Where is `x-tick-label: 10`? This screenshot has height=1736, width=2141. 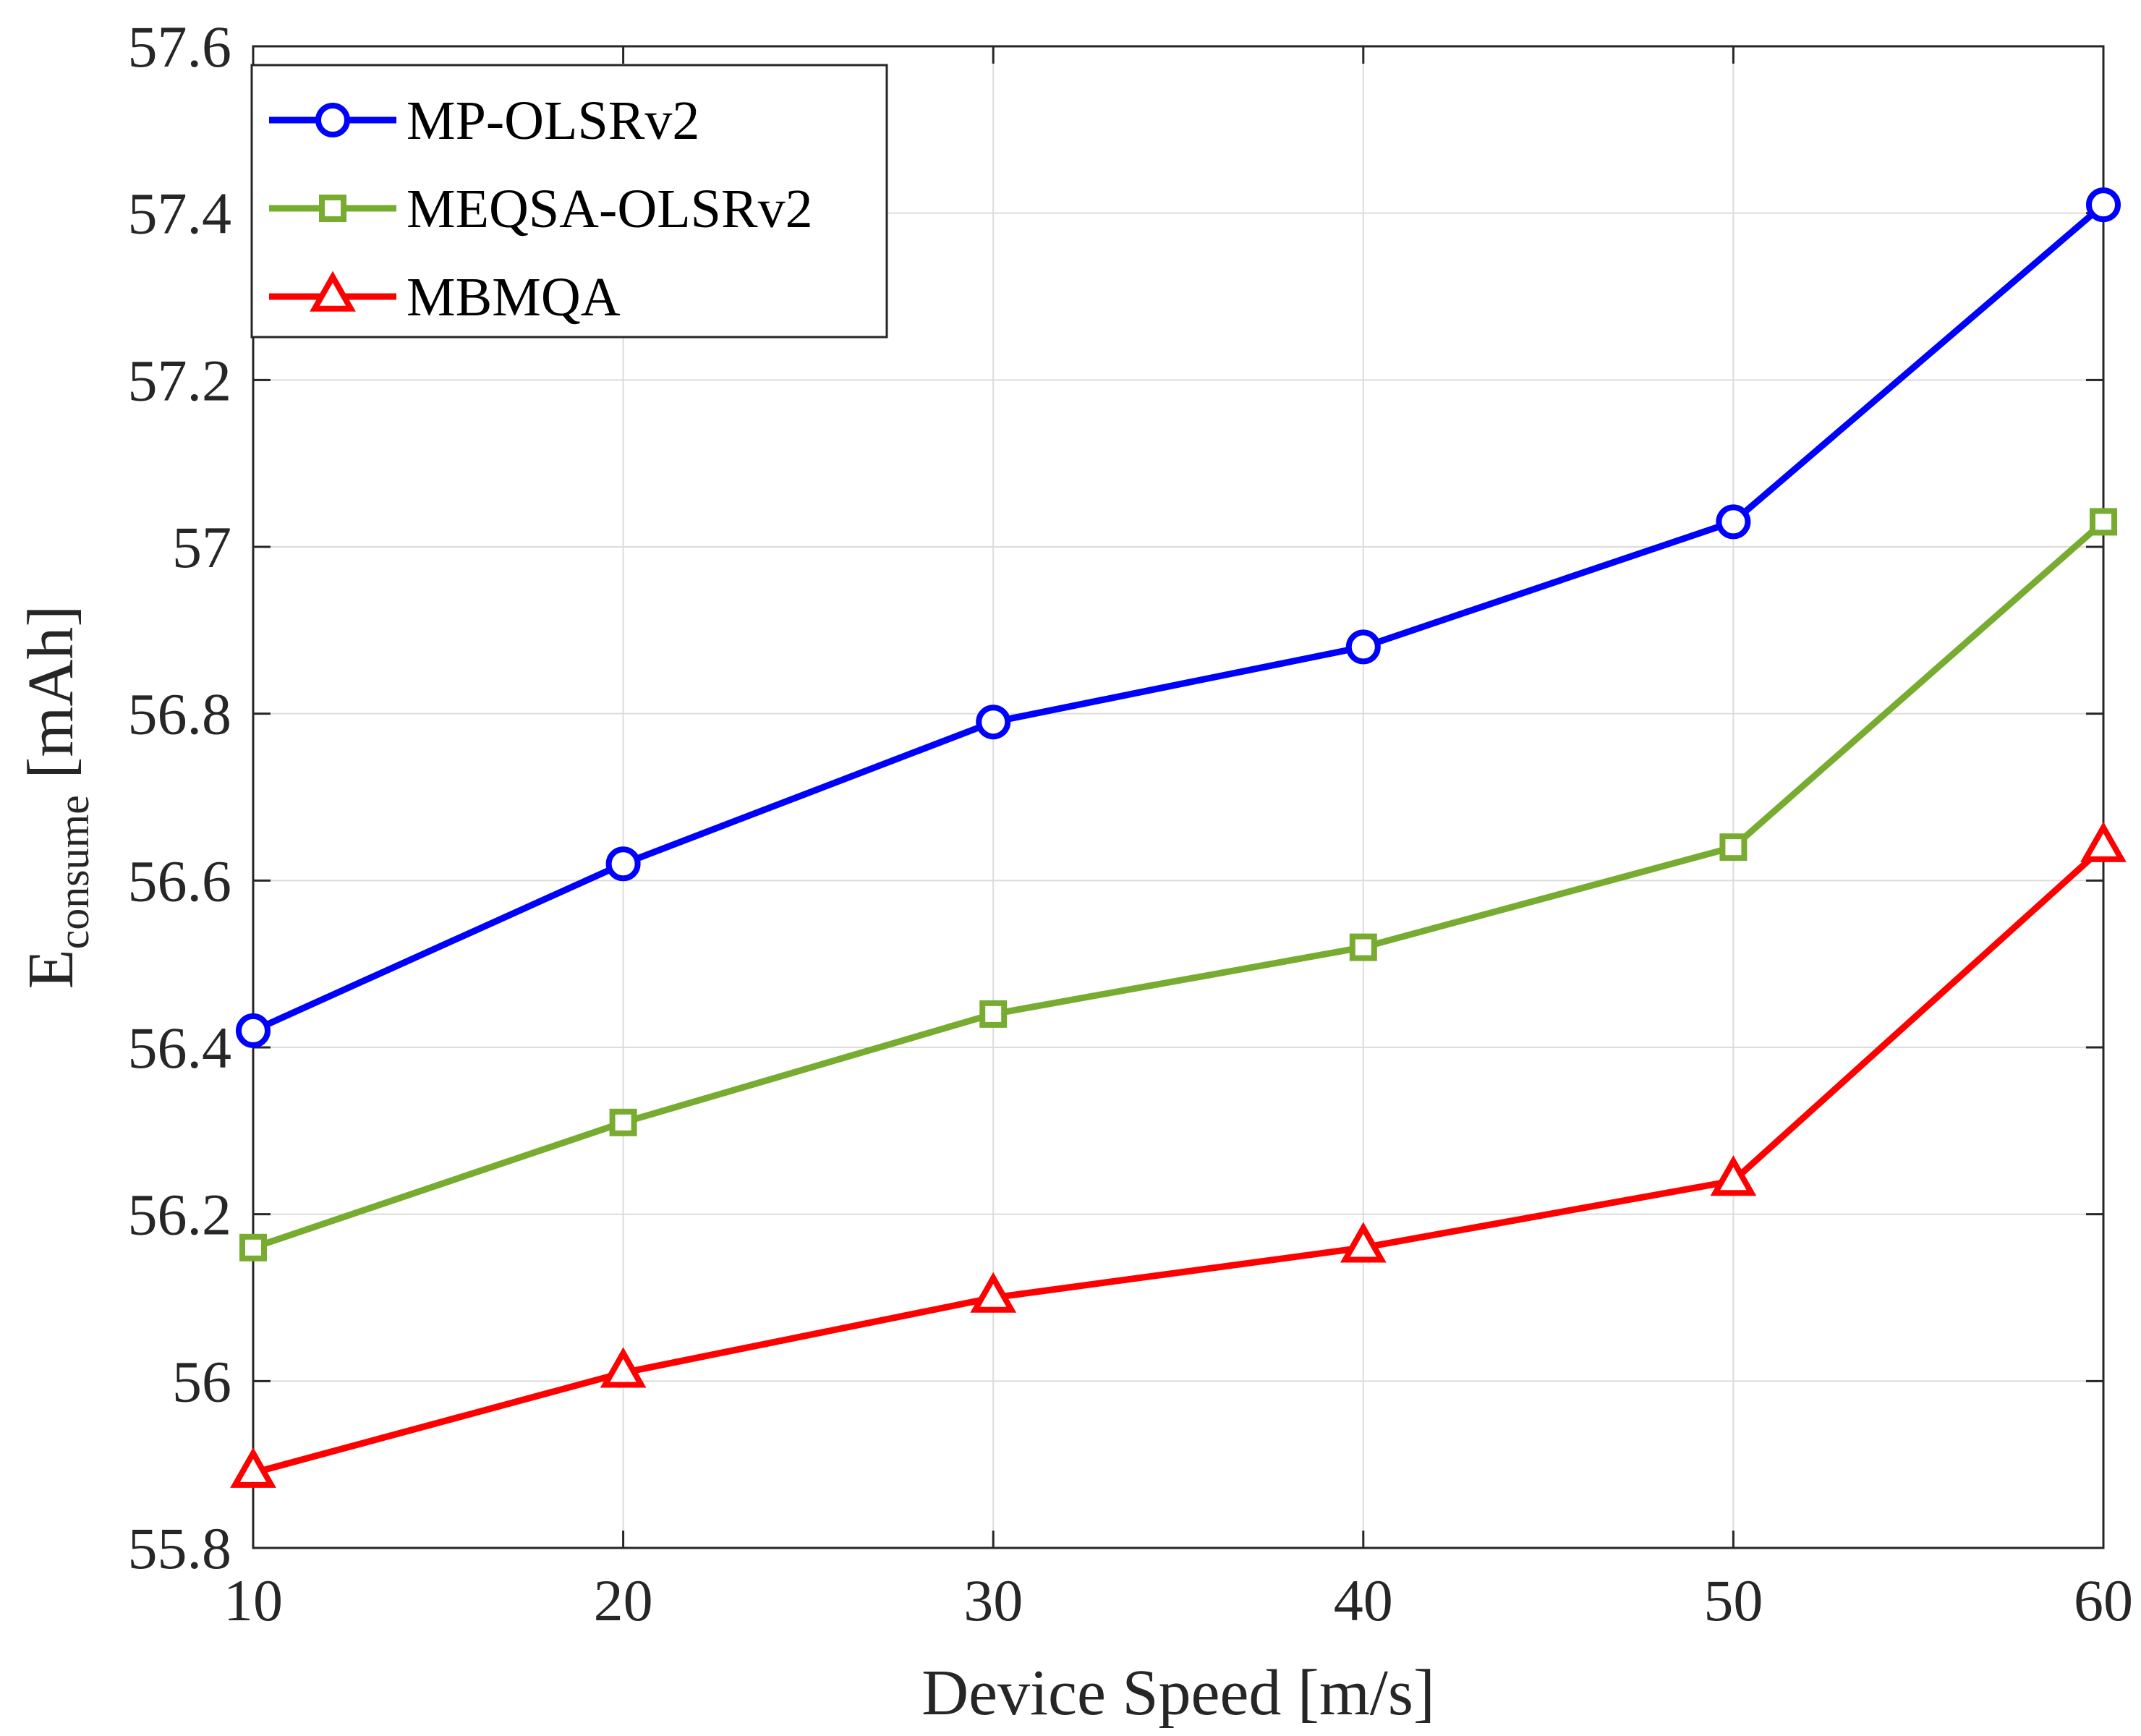 x-tick-label: 10 is located at coordinates (253, 1600).